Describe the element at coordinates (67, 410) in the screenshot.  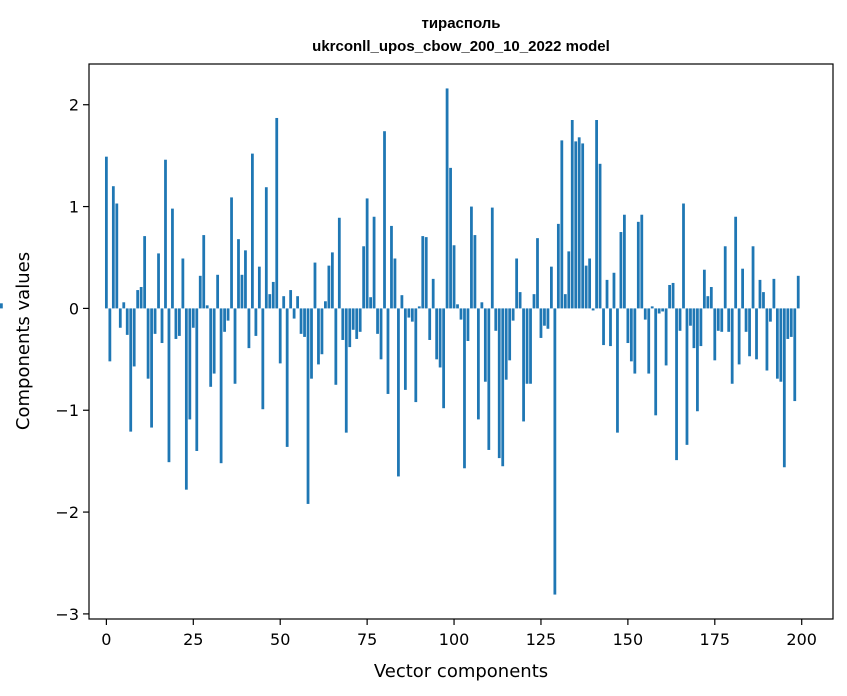
I see `y-tick-label: −1` at that location.